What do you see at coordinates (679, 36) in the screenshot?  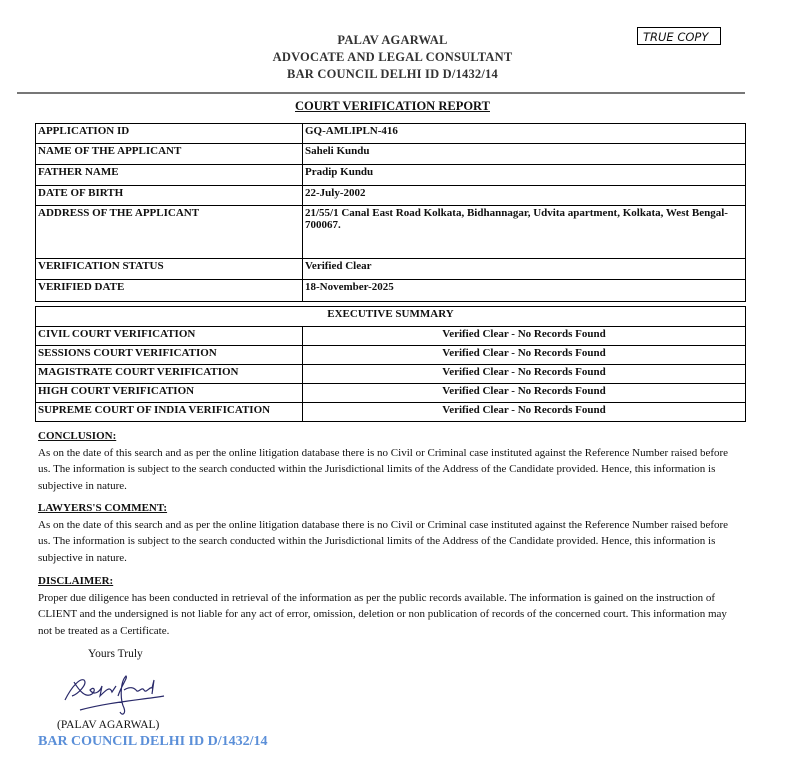 I see `true-copy-stamp: TRUE COPY` at bounding box center [679, 36].